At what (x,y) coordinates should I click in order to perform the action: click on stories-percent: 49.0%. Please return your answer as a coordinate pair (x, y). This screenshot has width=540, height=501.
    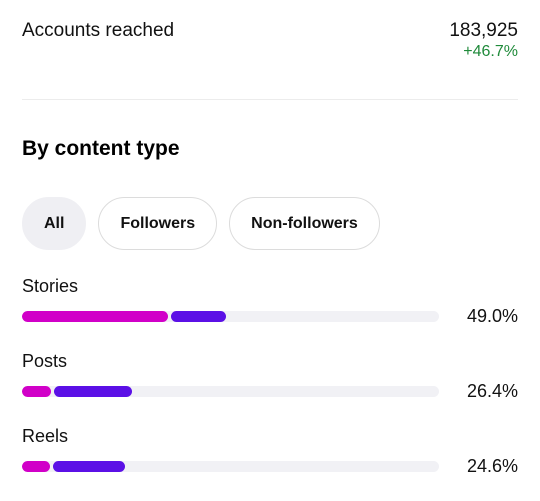
    Looking at the image, I should click on (492, 316).